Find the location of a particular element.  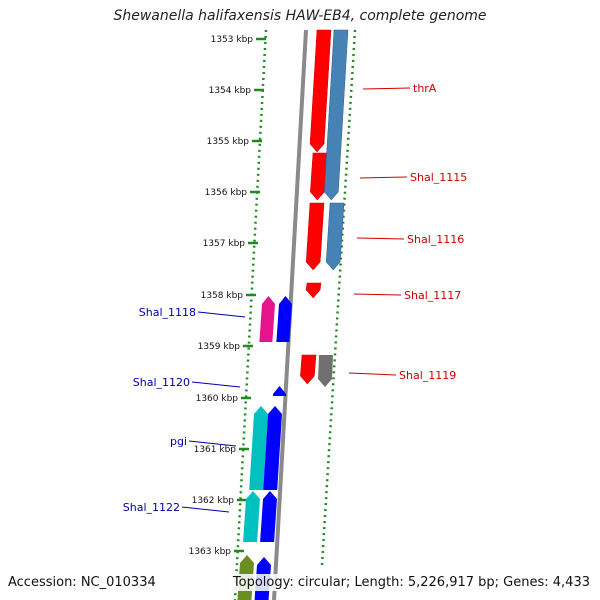

kbp-label: 1361 kbp is located at coordinates (215, 450).